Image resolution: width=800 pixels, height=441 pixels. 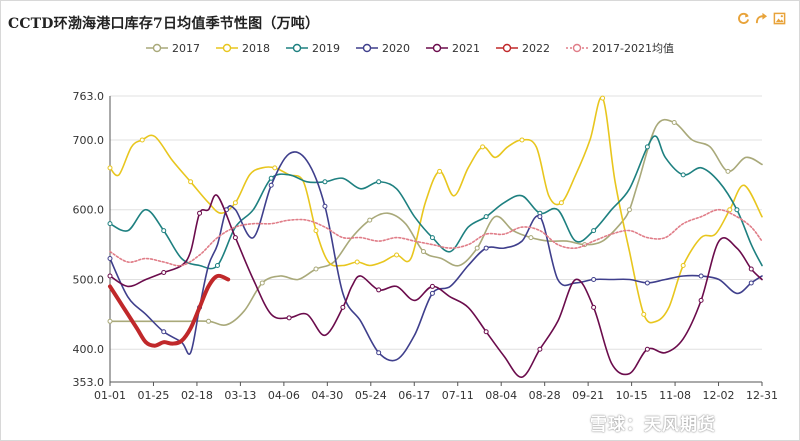 I want to click on refresh-icon, so click(x=743, y=18).